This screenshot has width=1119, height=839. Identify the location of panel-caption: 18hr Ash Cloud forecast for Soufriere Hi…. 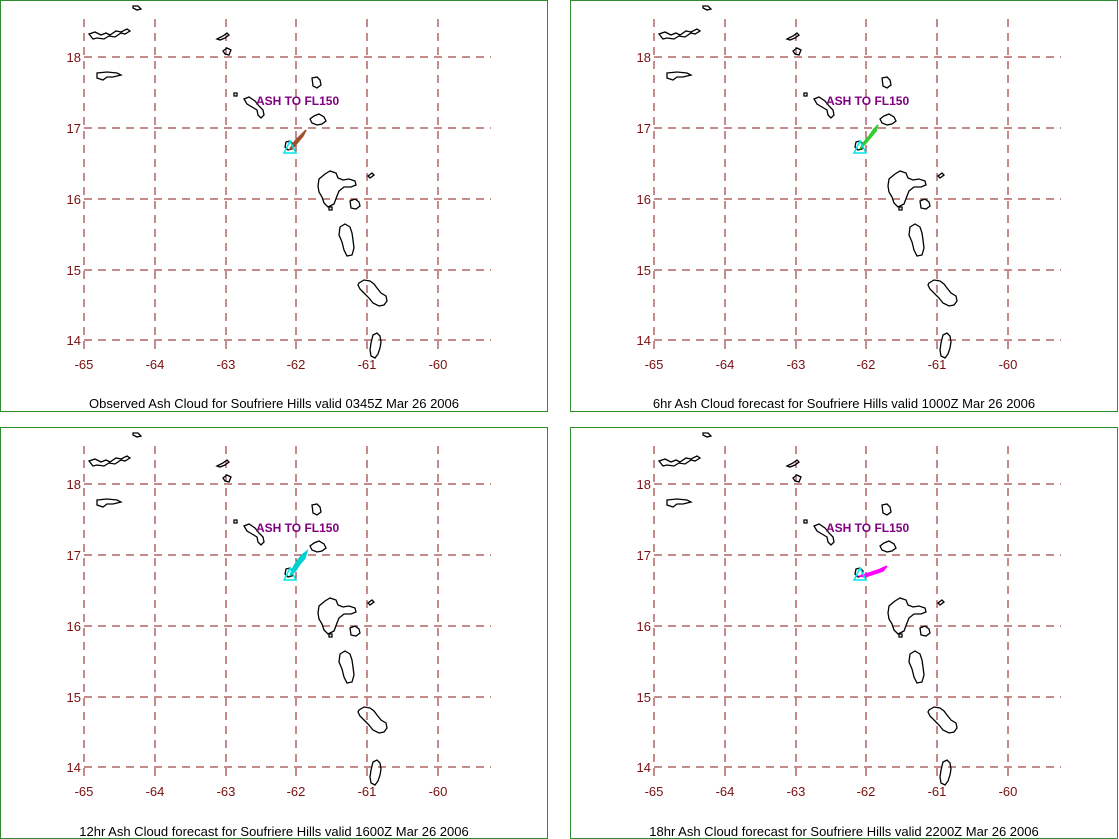
(844, 831).